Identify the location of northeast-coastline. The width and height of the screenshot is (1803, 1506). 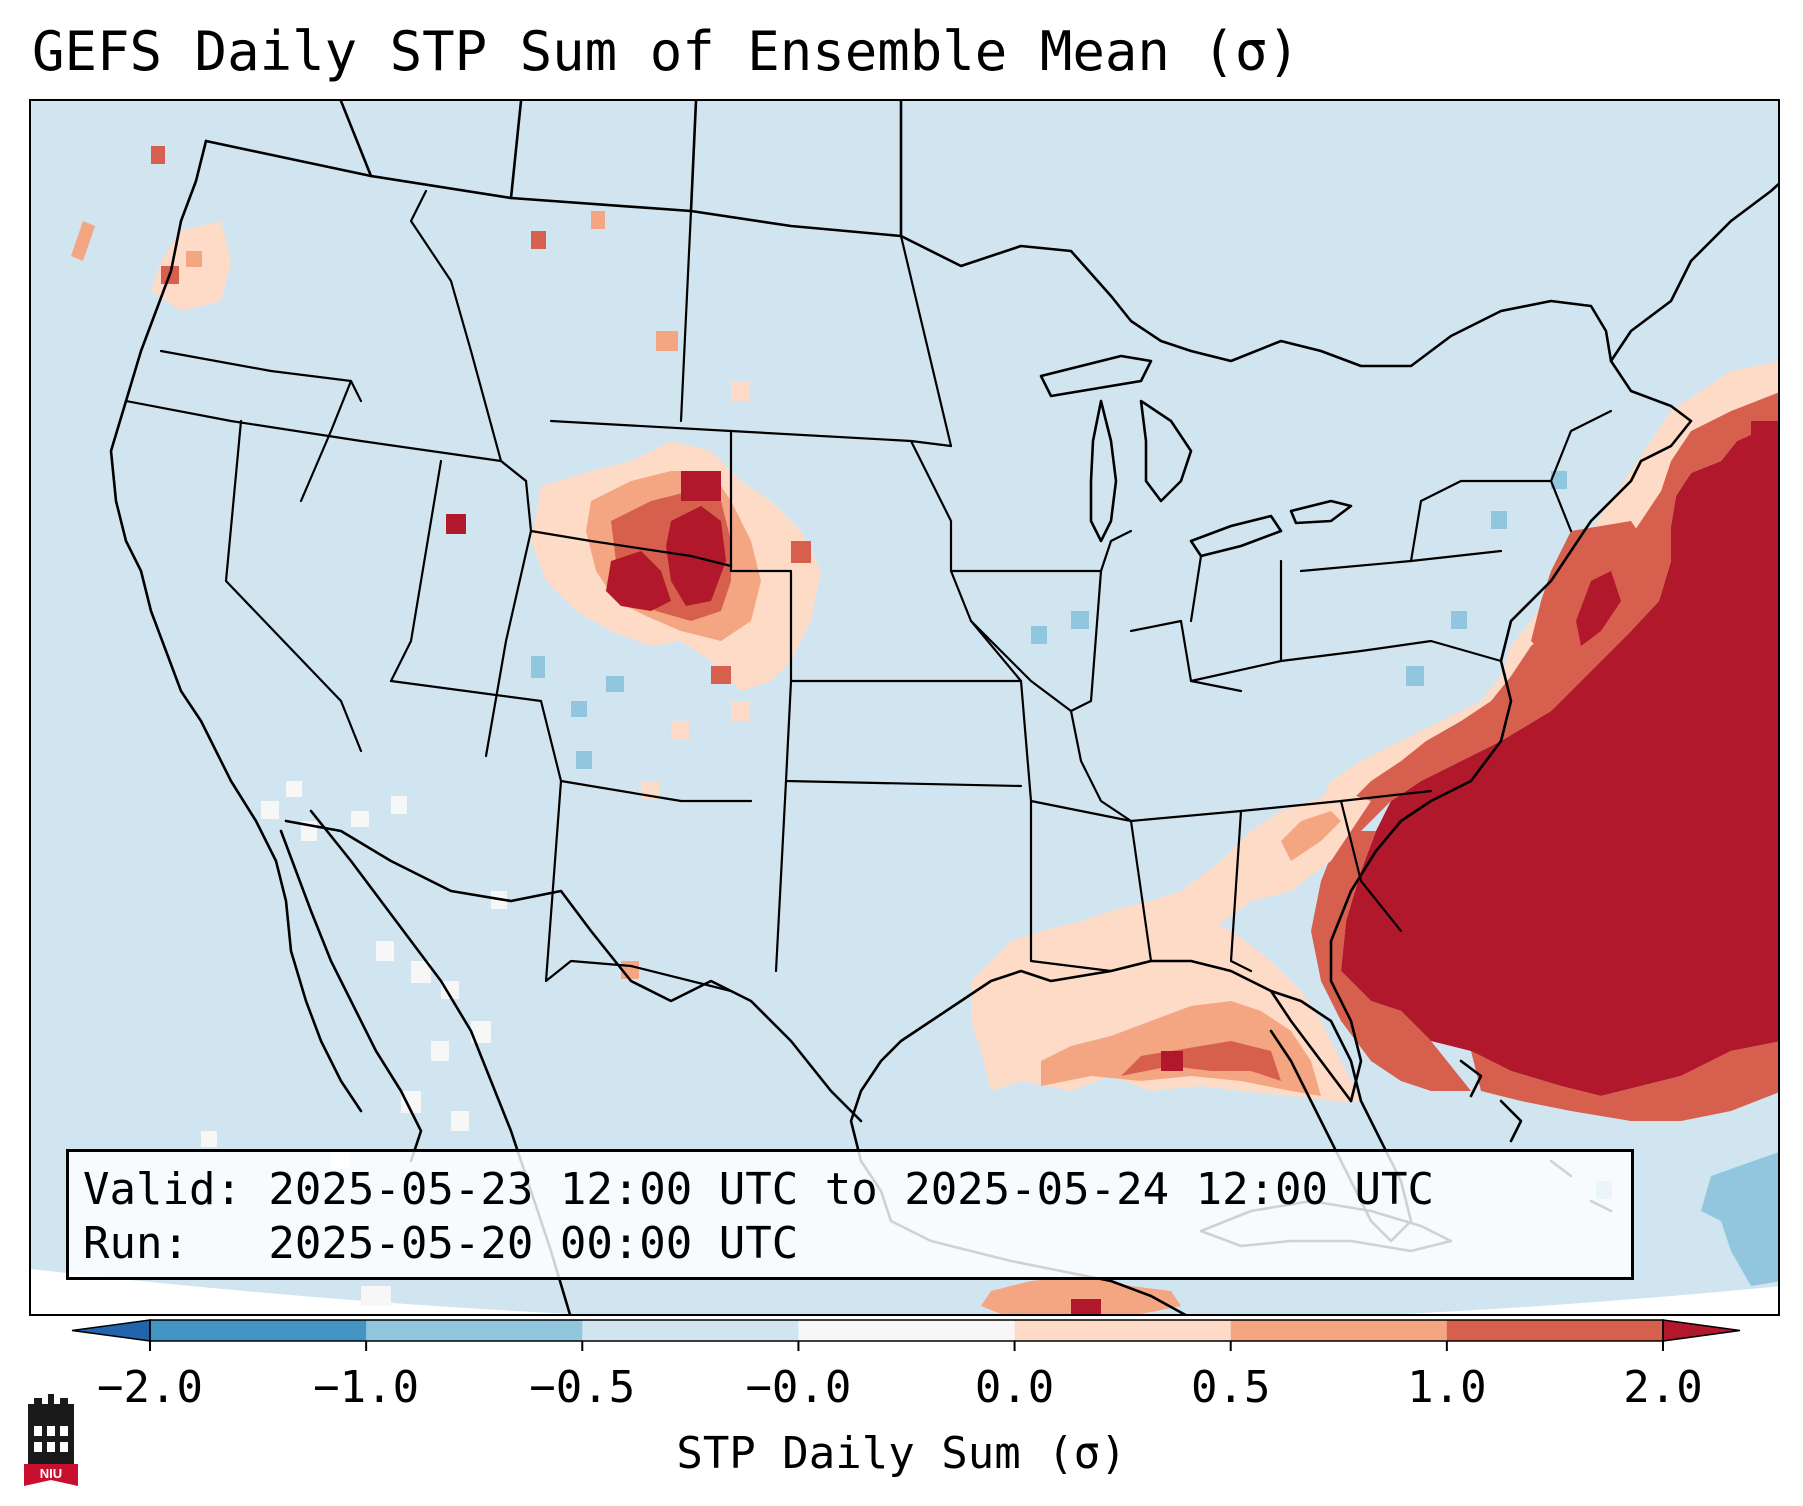
(1693, 272).